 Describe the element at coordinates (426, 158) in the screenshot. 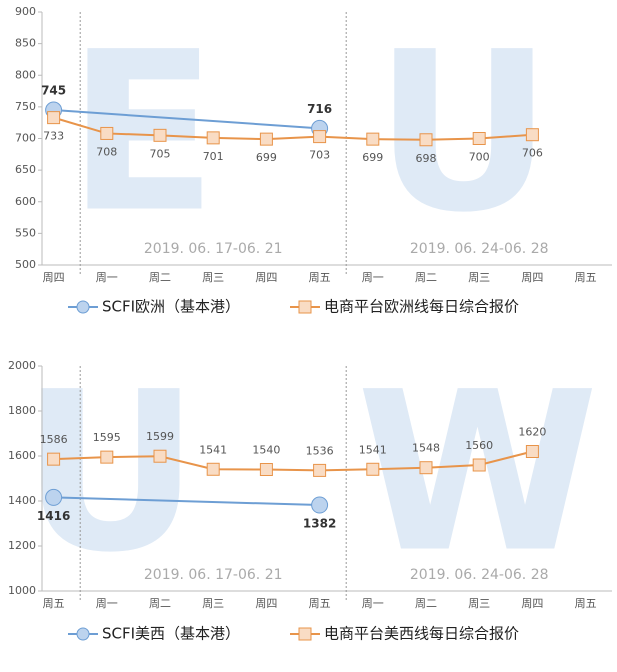

I see `data-label: 698` at that location.